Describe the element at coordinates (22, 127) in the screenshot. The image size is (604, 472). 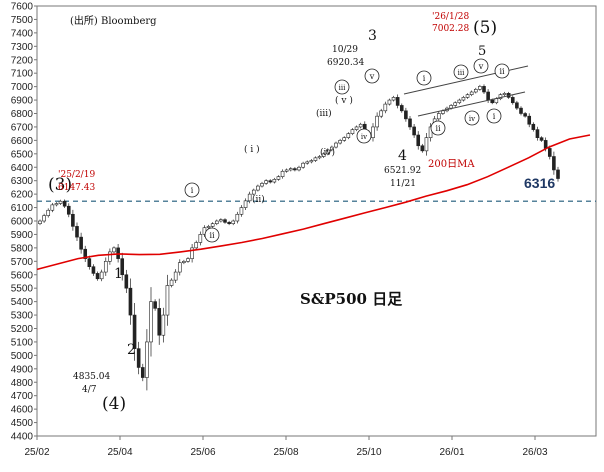
I see `y-tick-label: 6700` at that location.